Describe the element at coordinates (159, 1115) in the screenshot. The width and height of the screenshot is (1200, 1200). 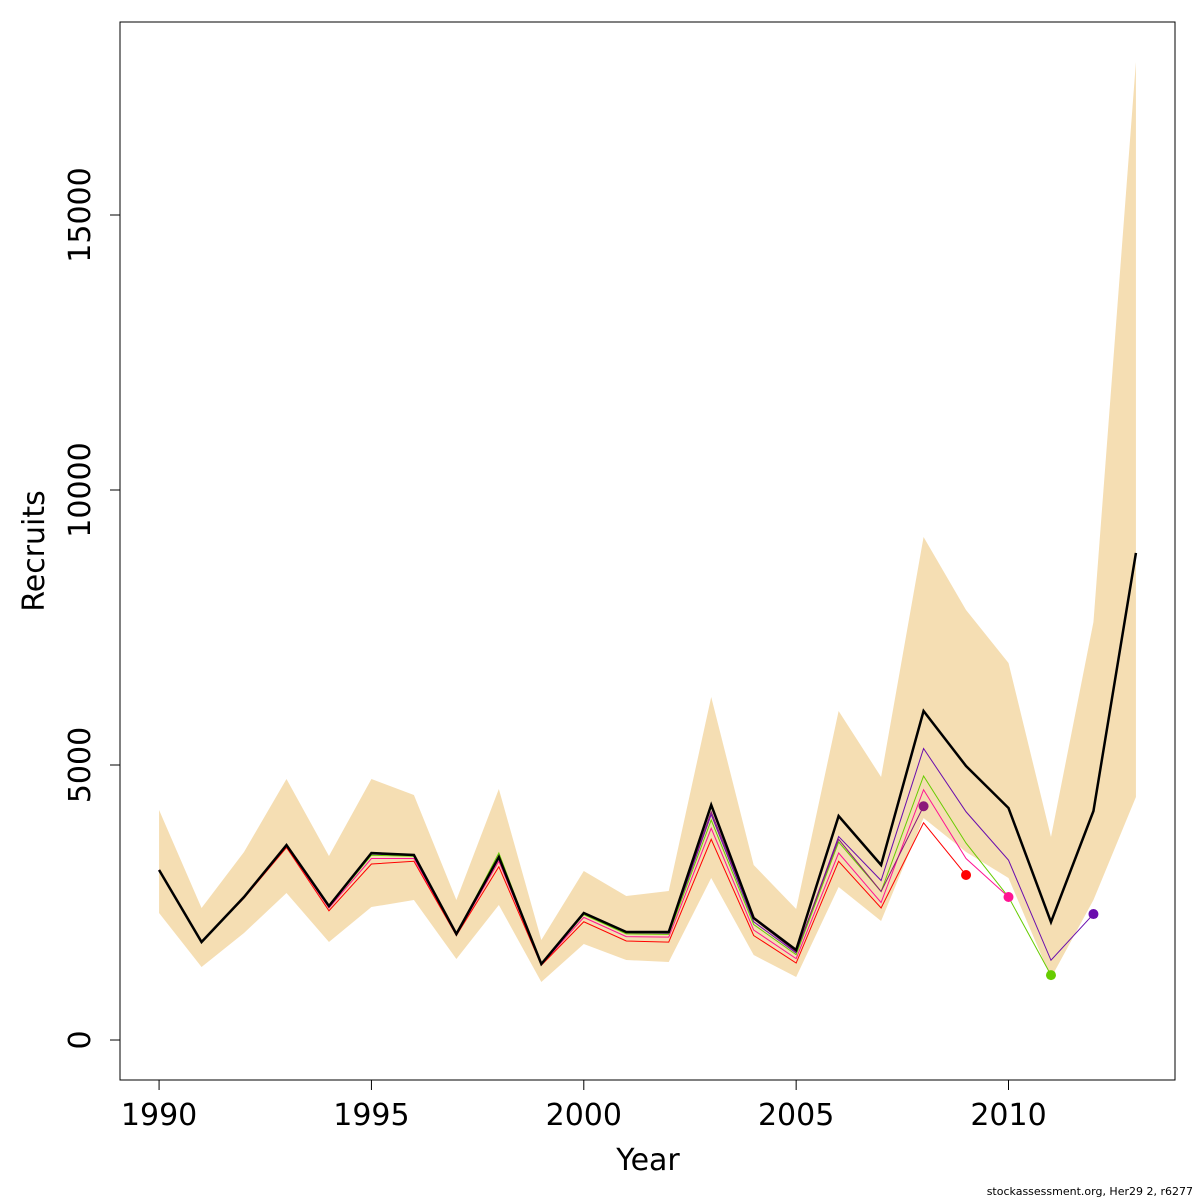
I see `x-tick-label: 1990` at that location.